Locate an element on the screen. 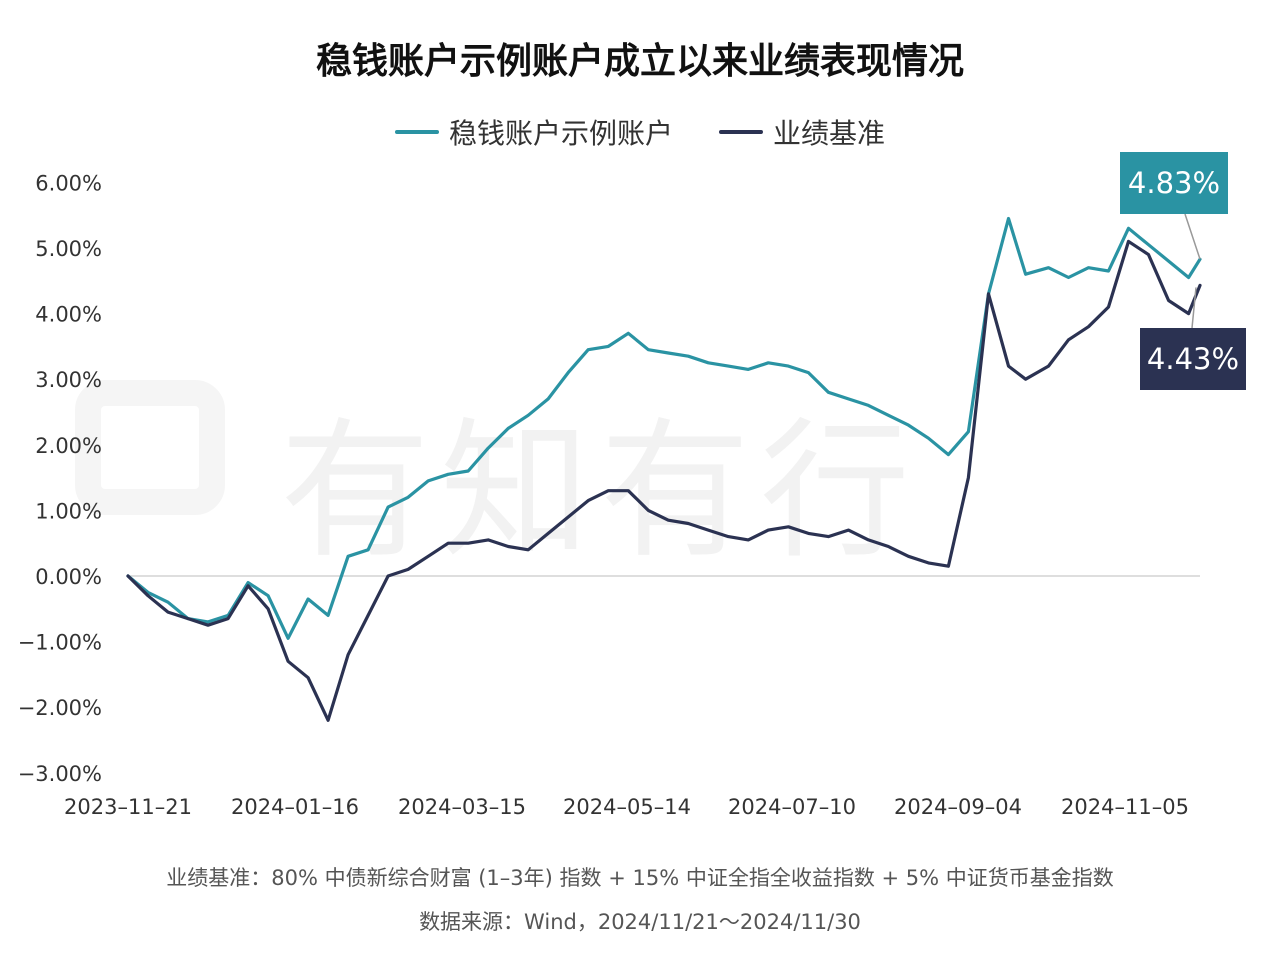  callout-account-value: 4.83% is located at coordinates (1174, 183).